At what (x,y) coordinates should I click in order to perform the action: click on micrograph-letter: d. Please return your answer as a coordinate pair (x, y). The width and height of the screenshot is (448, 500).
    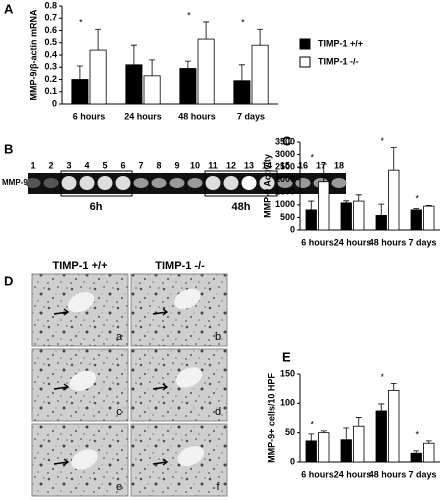
    Looking at the image, I should click on (218, 412).